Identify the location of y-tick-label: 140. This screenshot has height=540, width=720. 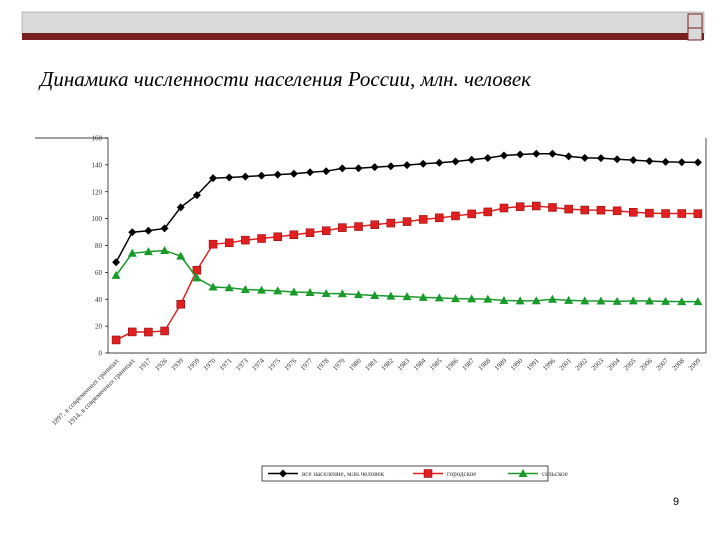
(97, 165).